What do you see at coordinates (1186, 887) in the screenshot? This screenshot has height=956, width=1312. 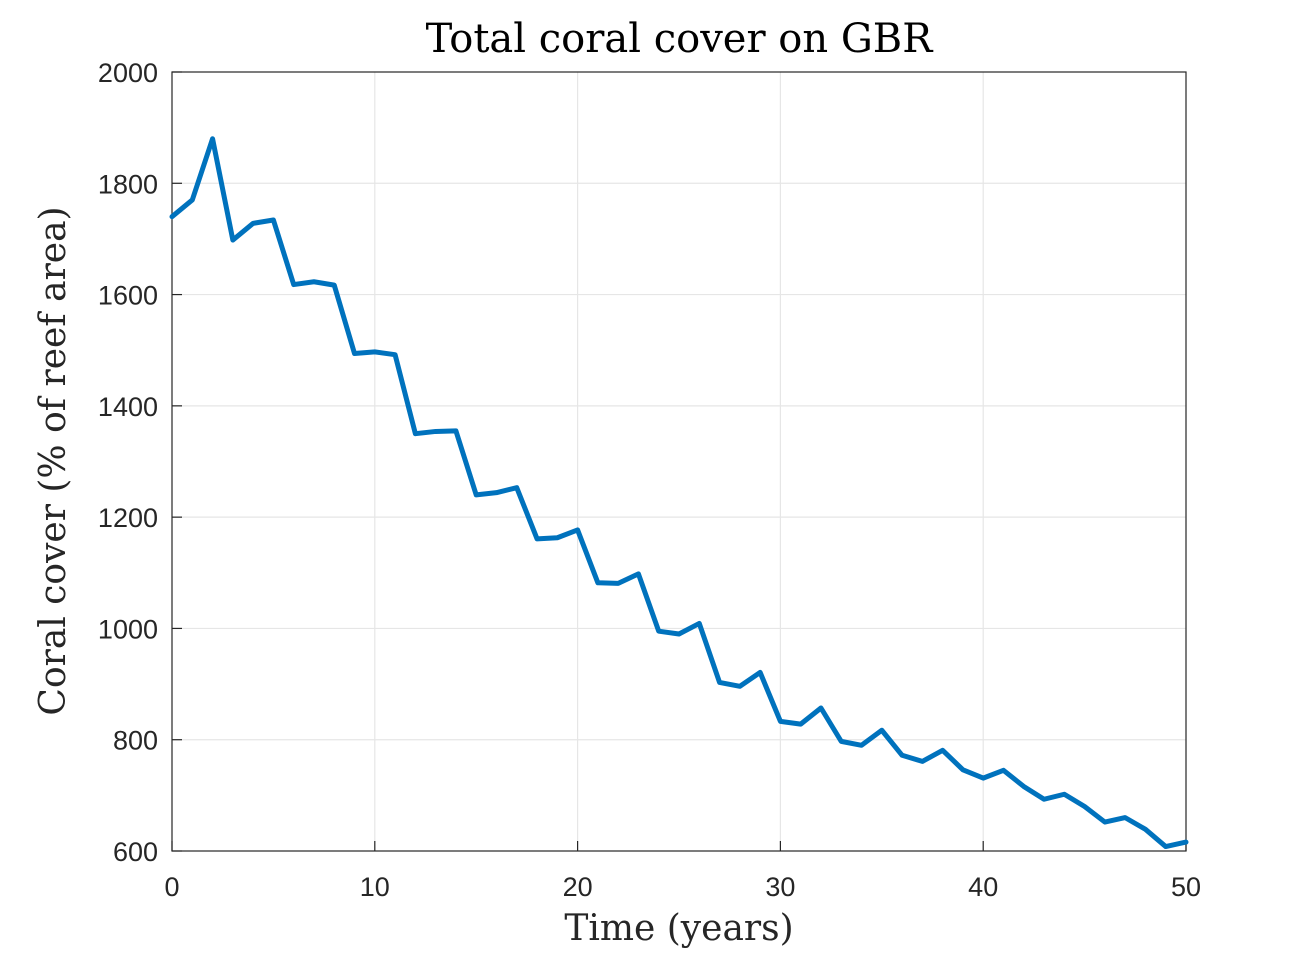 I see `x-tick-label: 50` at bounding box center [1186, 887].